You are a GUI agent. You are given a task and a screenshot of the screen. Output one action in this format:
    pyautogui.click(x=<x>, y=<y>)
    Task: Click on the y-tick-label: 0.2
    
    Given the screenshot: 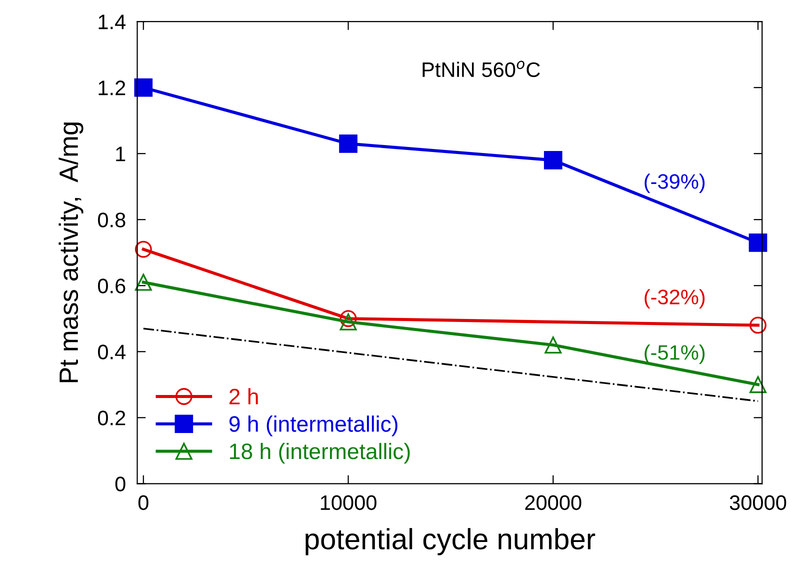 What is the action you would take?
    pyautogui.click(x=112, y=418)
    